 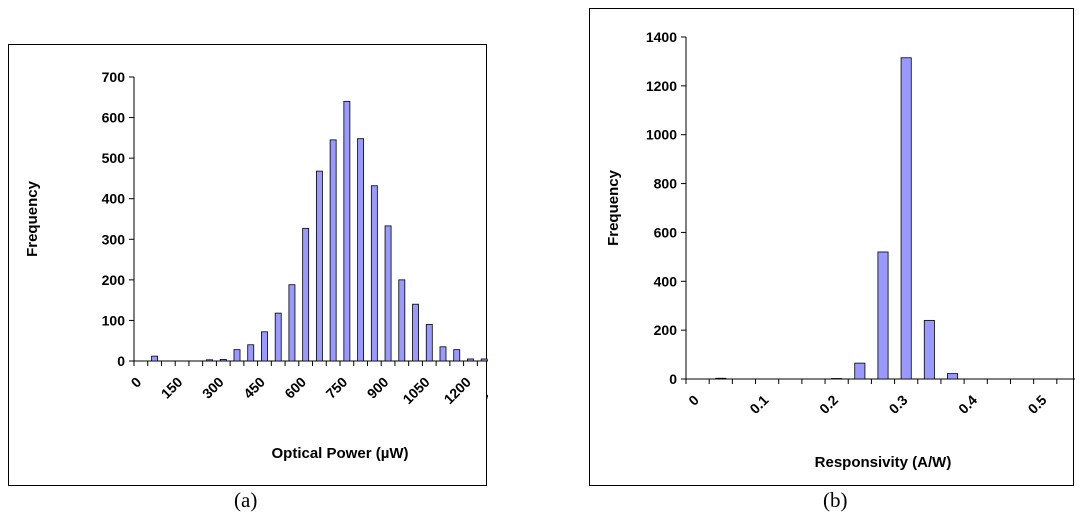 I want to click on x-tick-label: 750, so click(x=337, y=388).